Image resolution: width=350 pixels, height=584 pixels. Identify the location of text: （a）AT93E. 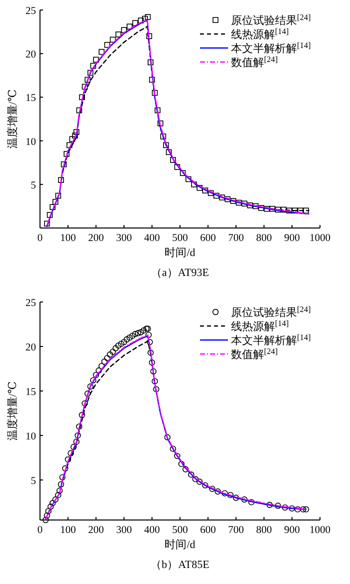
(180, 273).